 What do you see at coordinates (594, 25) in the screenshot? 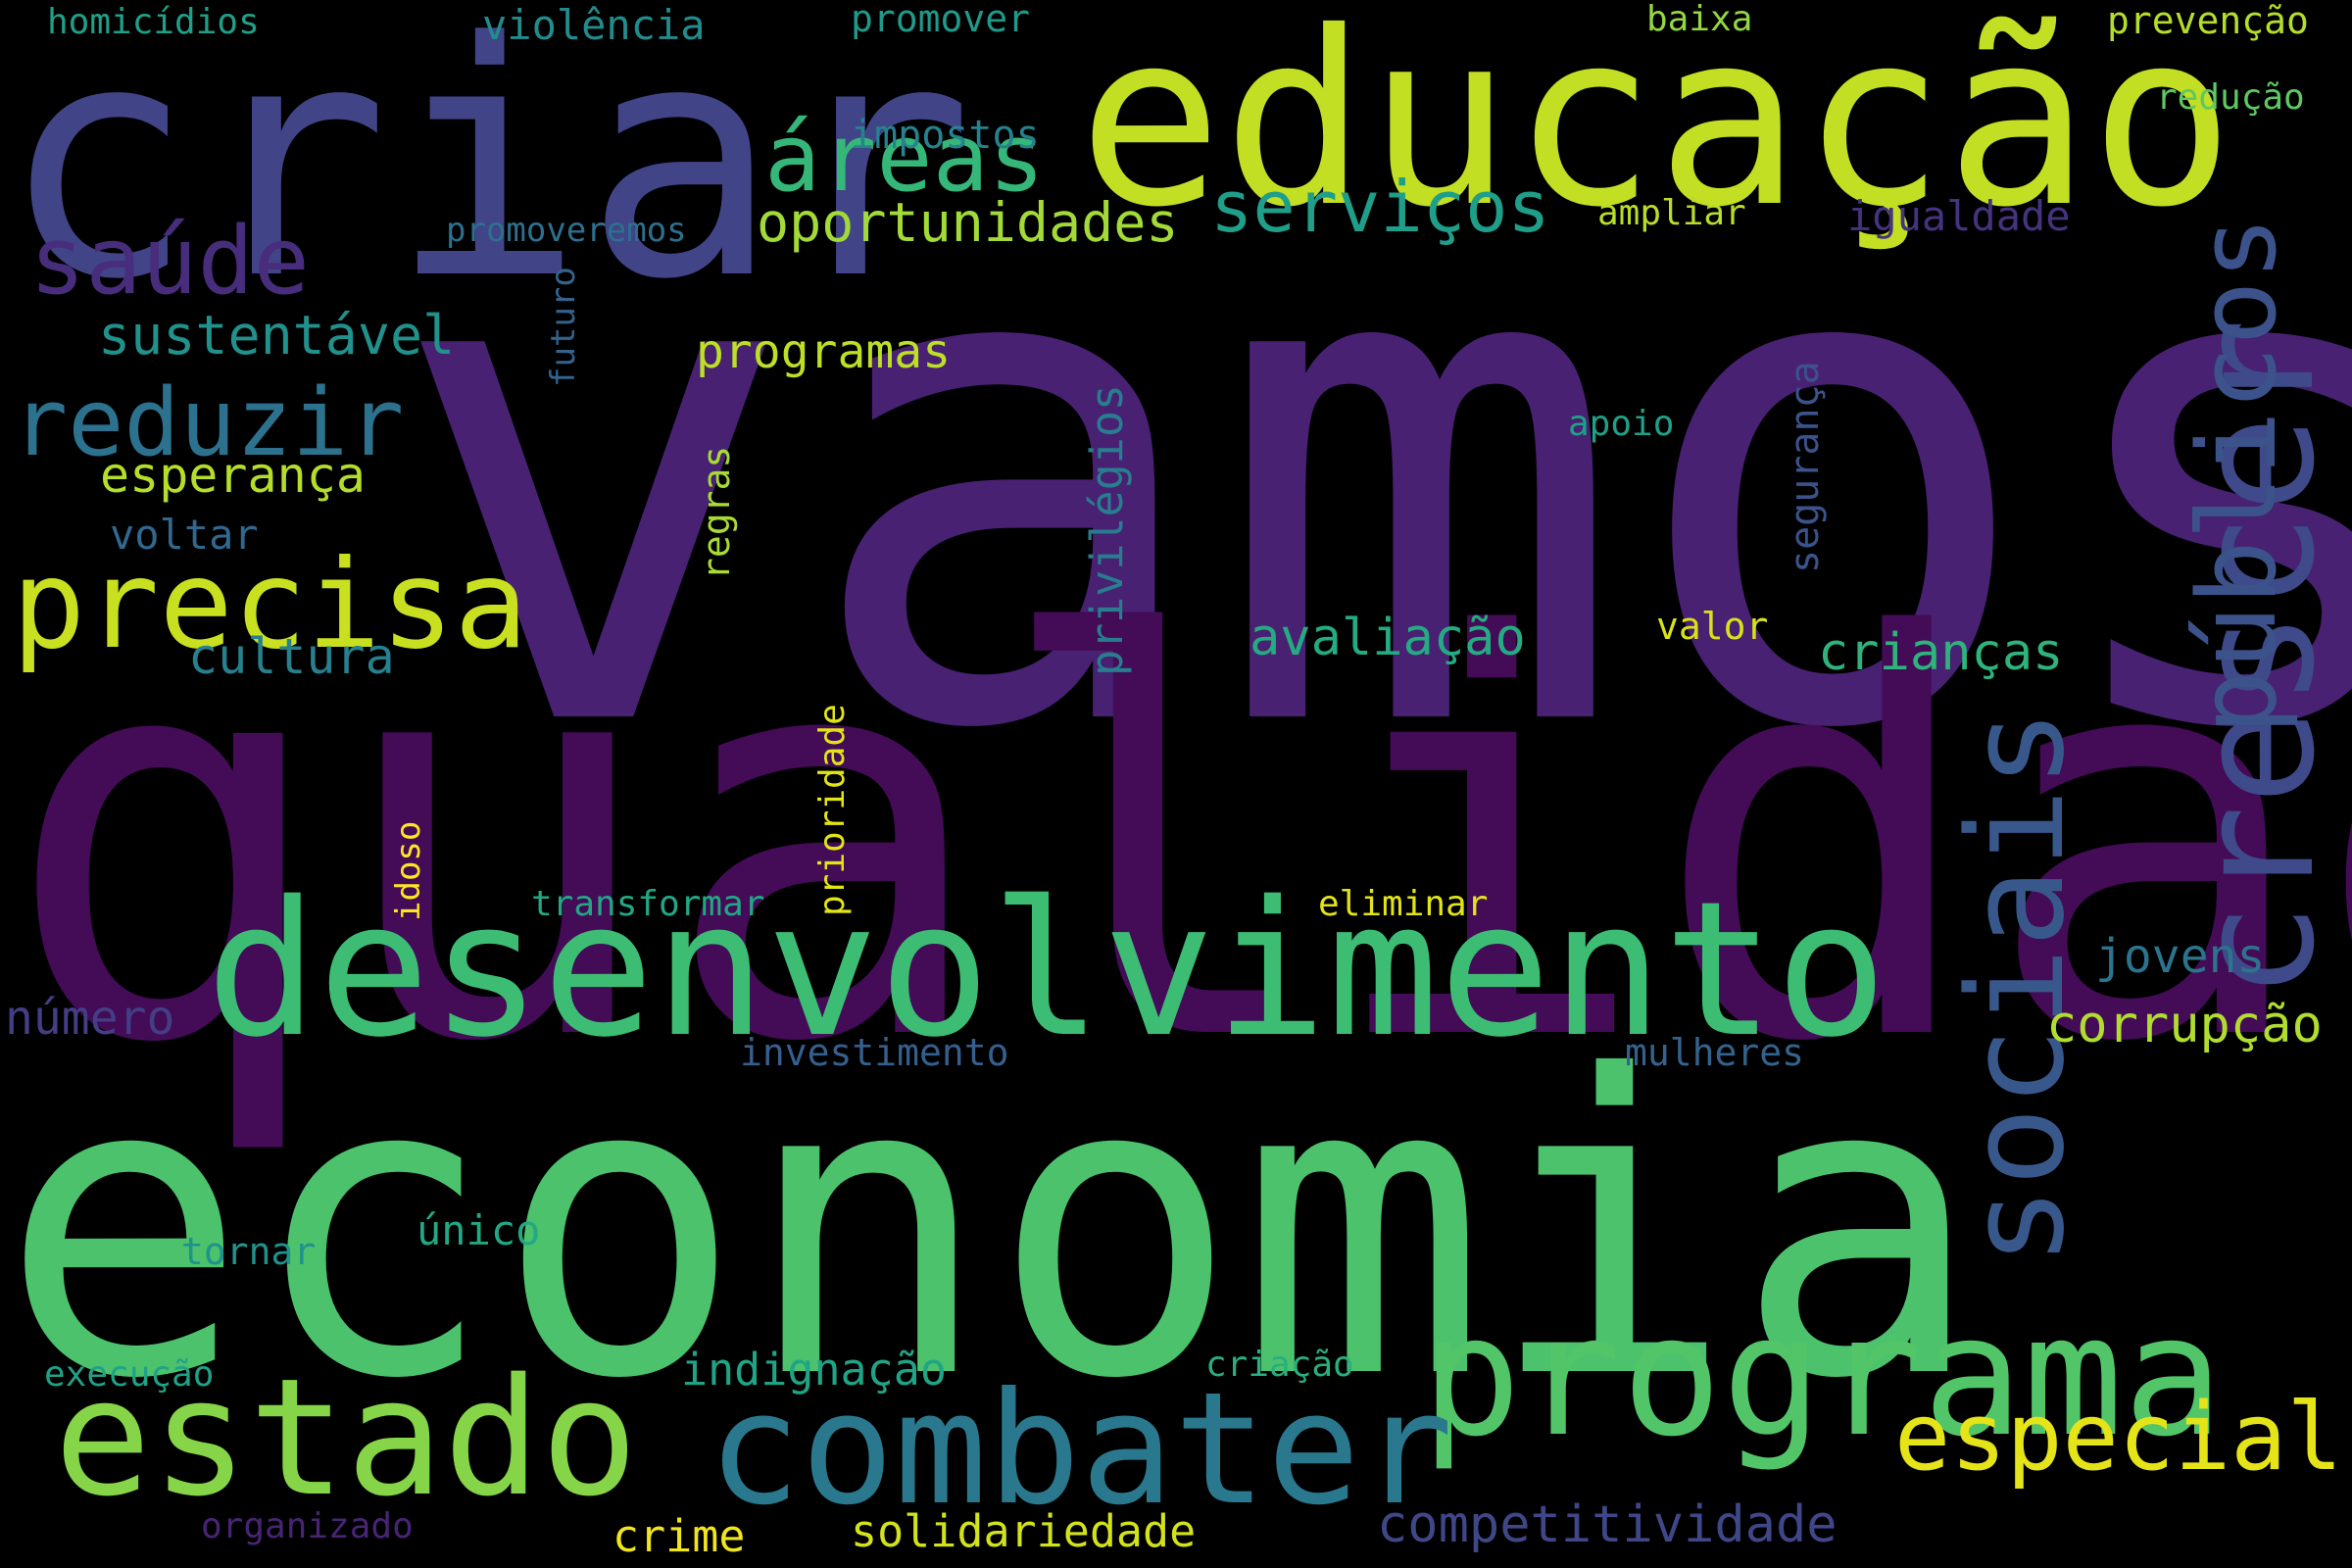
I see `word-violencia: violência` at bounding box center [594, 25].